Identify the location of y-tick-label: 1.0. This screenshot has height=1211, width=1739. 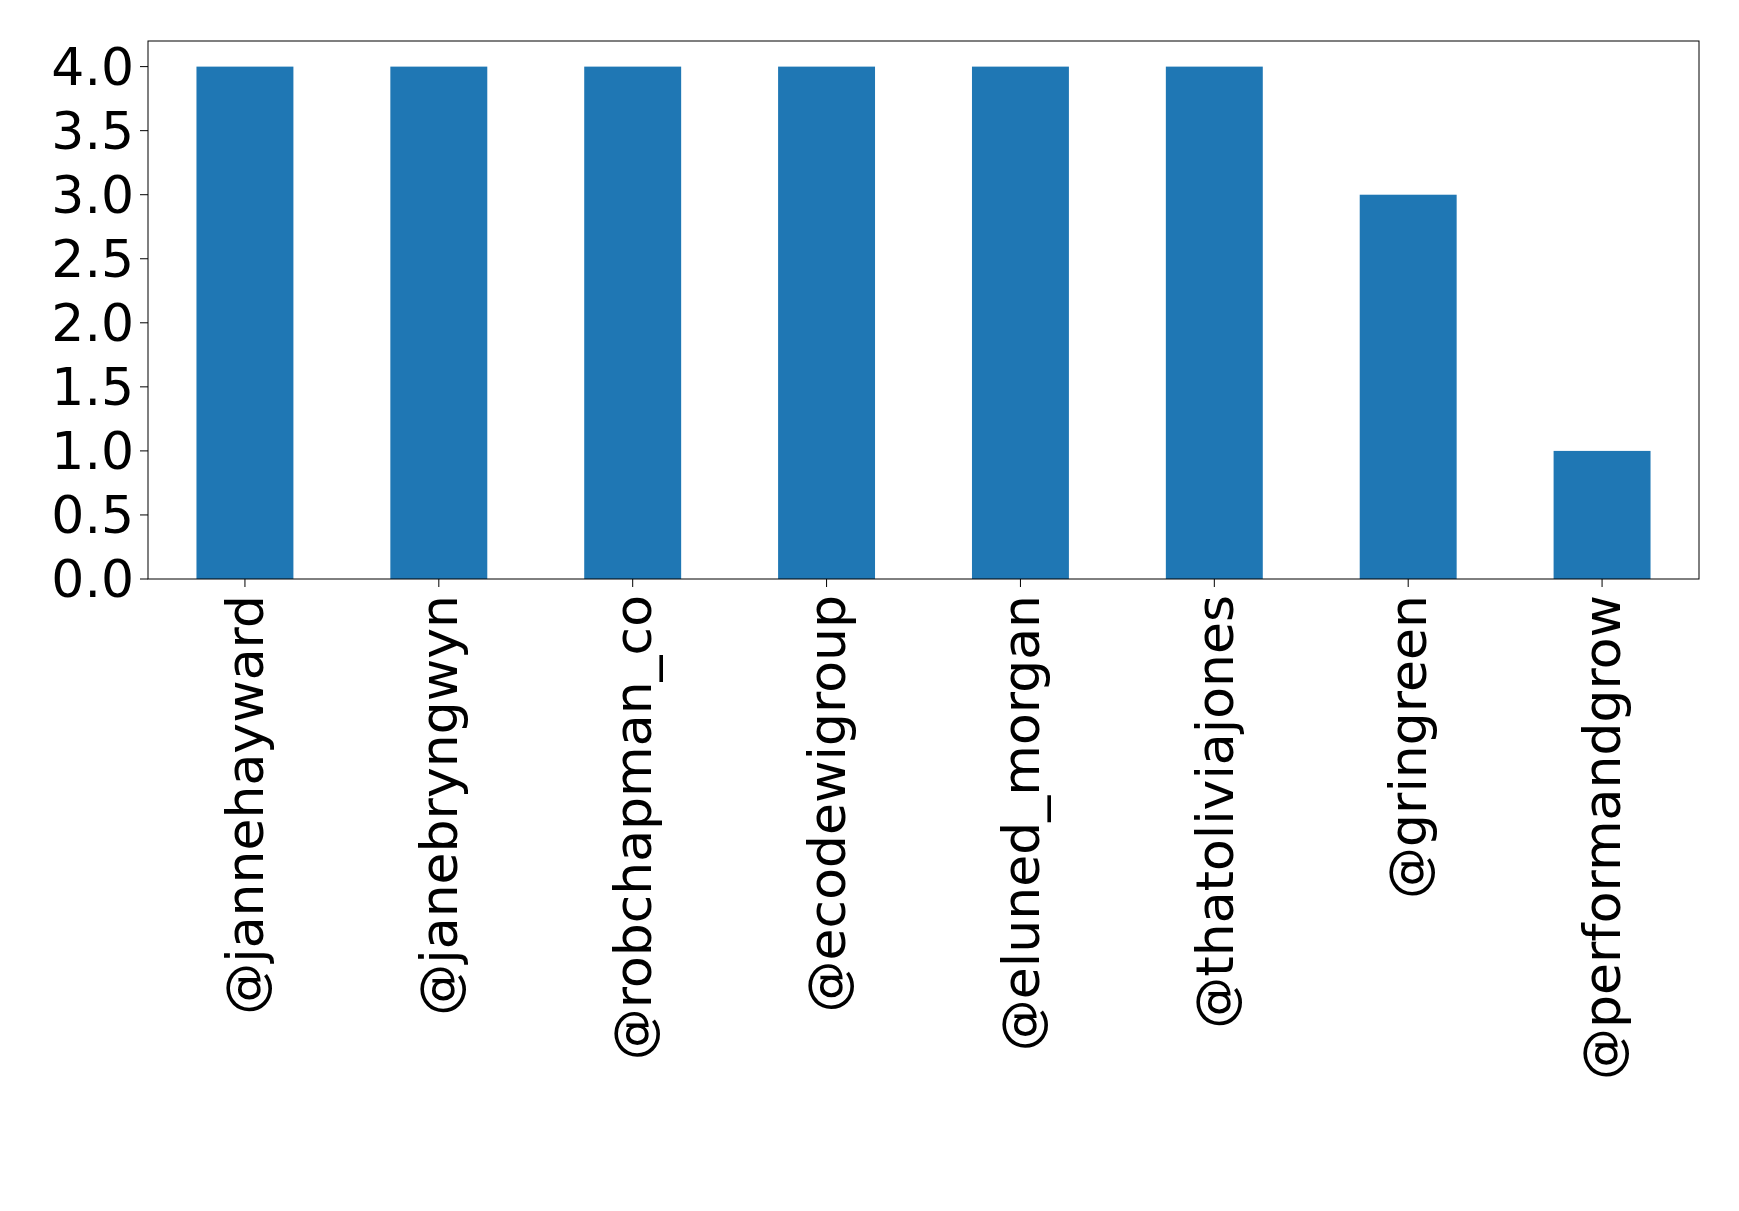
(92, 451).